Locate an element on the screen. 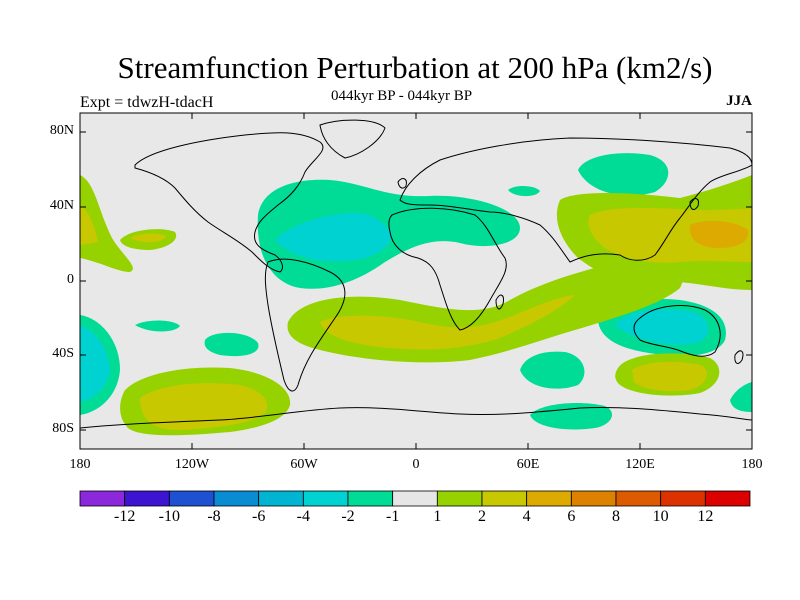  colorbar-label-6: -1 is located at coordinates (392, 516).